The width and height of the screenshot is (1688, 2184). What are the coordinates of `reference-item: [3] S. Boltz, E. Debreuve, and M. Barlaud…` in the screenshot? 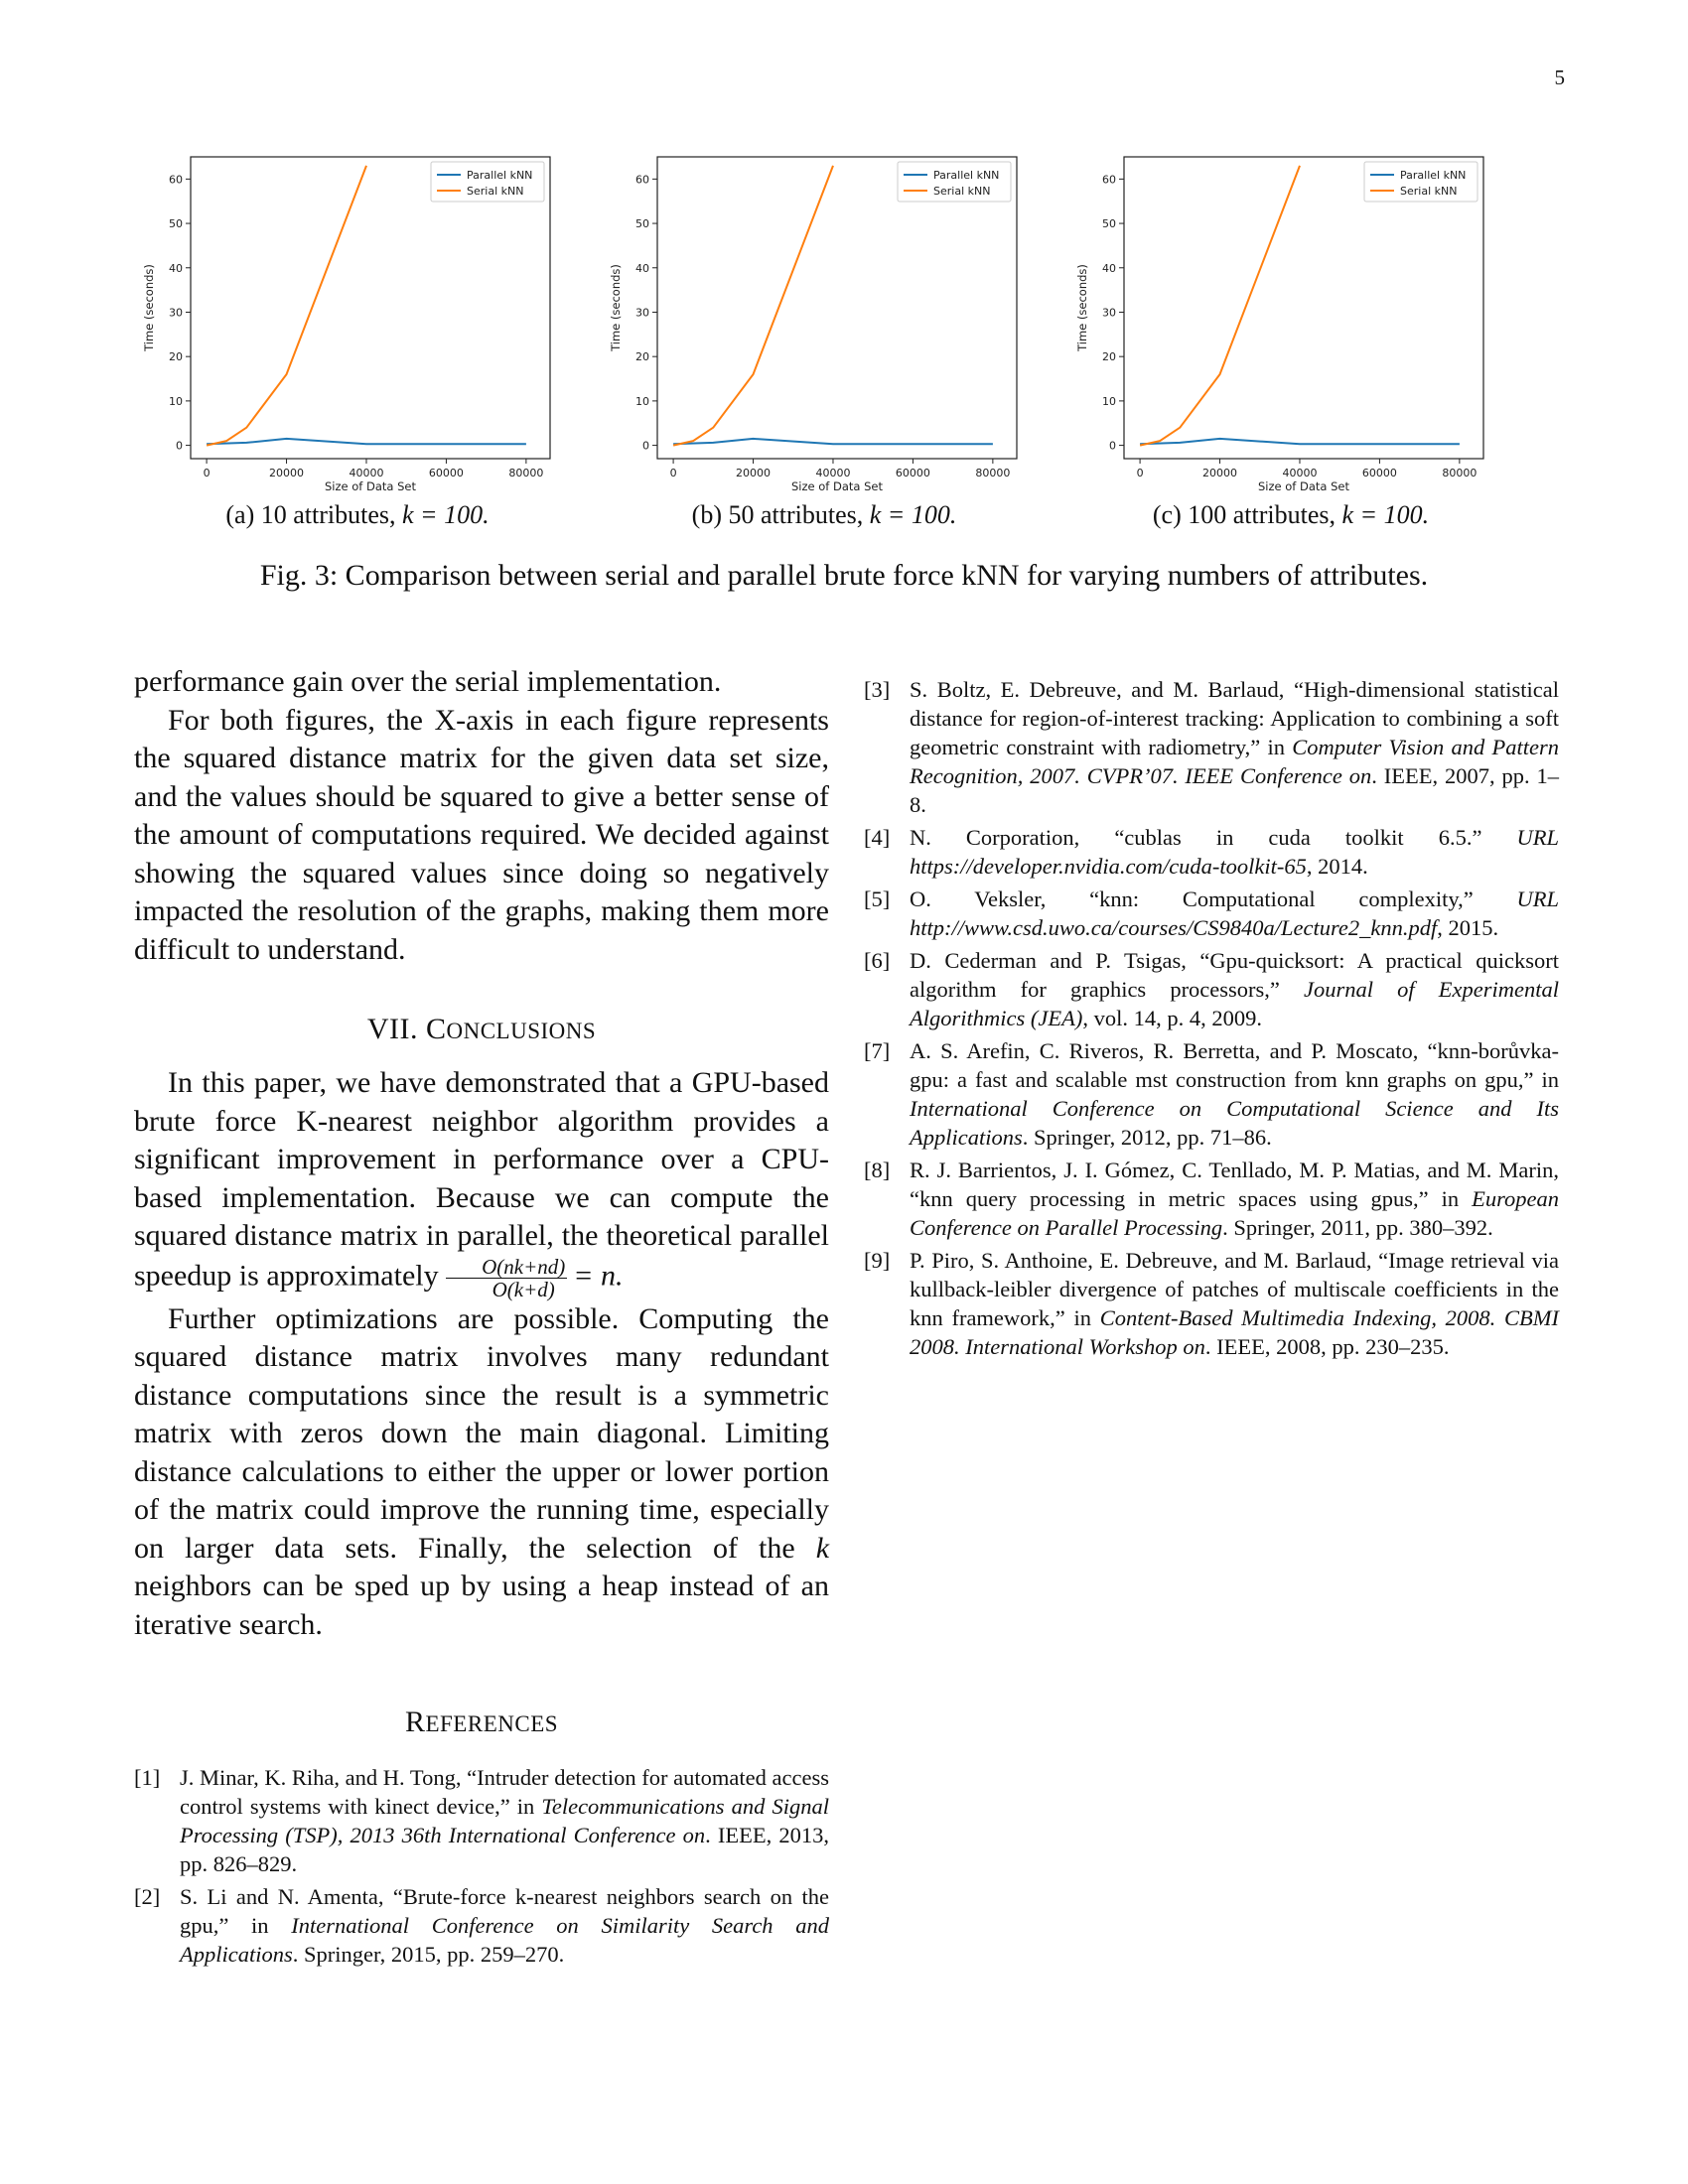 It's located at (1211, 747).